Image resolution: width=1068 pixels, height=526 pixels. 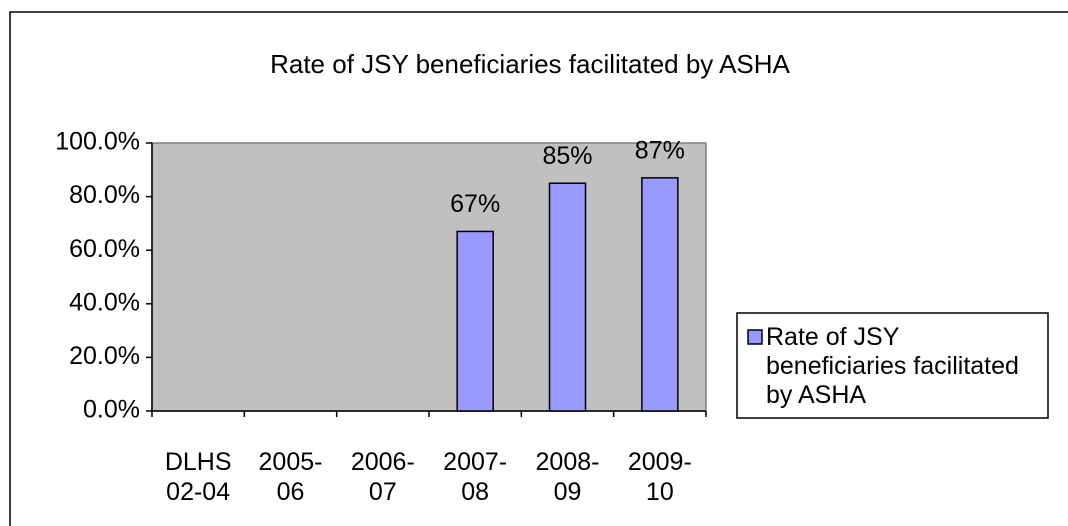 What do you see at coordinates (104, 195) in the screenshot?
I see `y-tick-label: 80.0%` at bounding box center [104, 195].